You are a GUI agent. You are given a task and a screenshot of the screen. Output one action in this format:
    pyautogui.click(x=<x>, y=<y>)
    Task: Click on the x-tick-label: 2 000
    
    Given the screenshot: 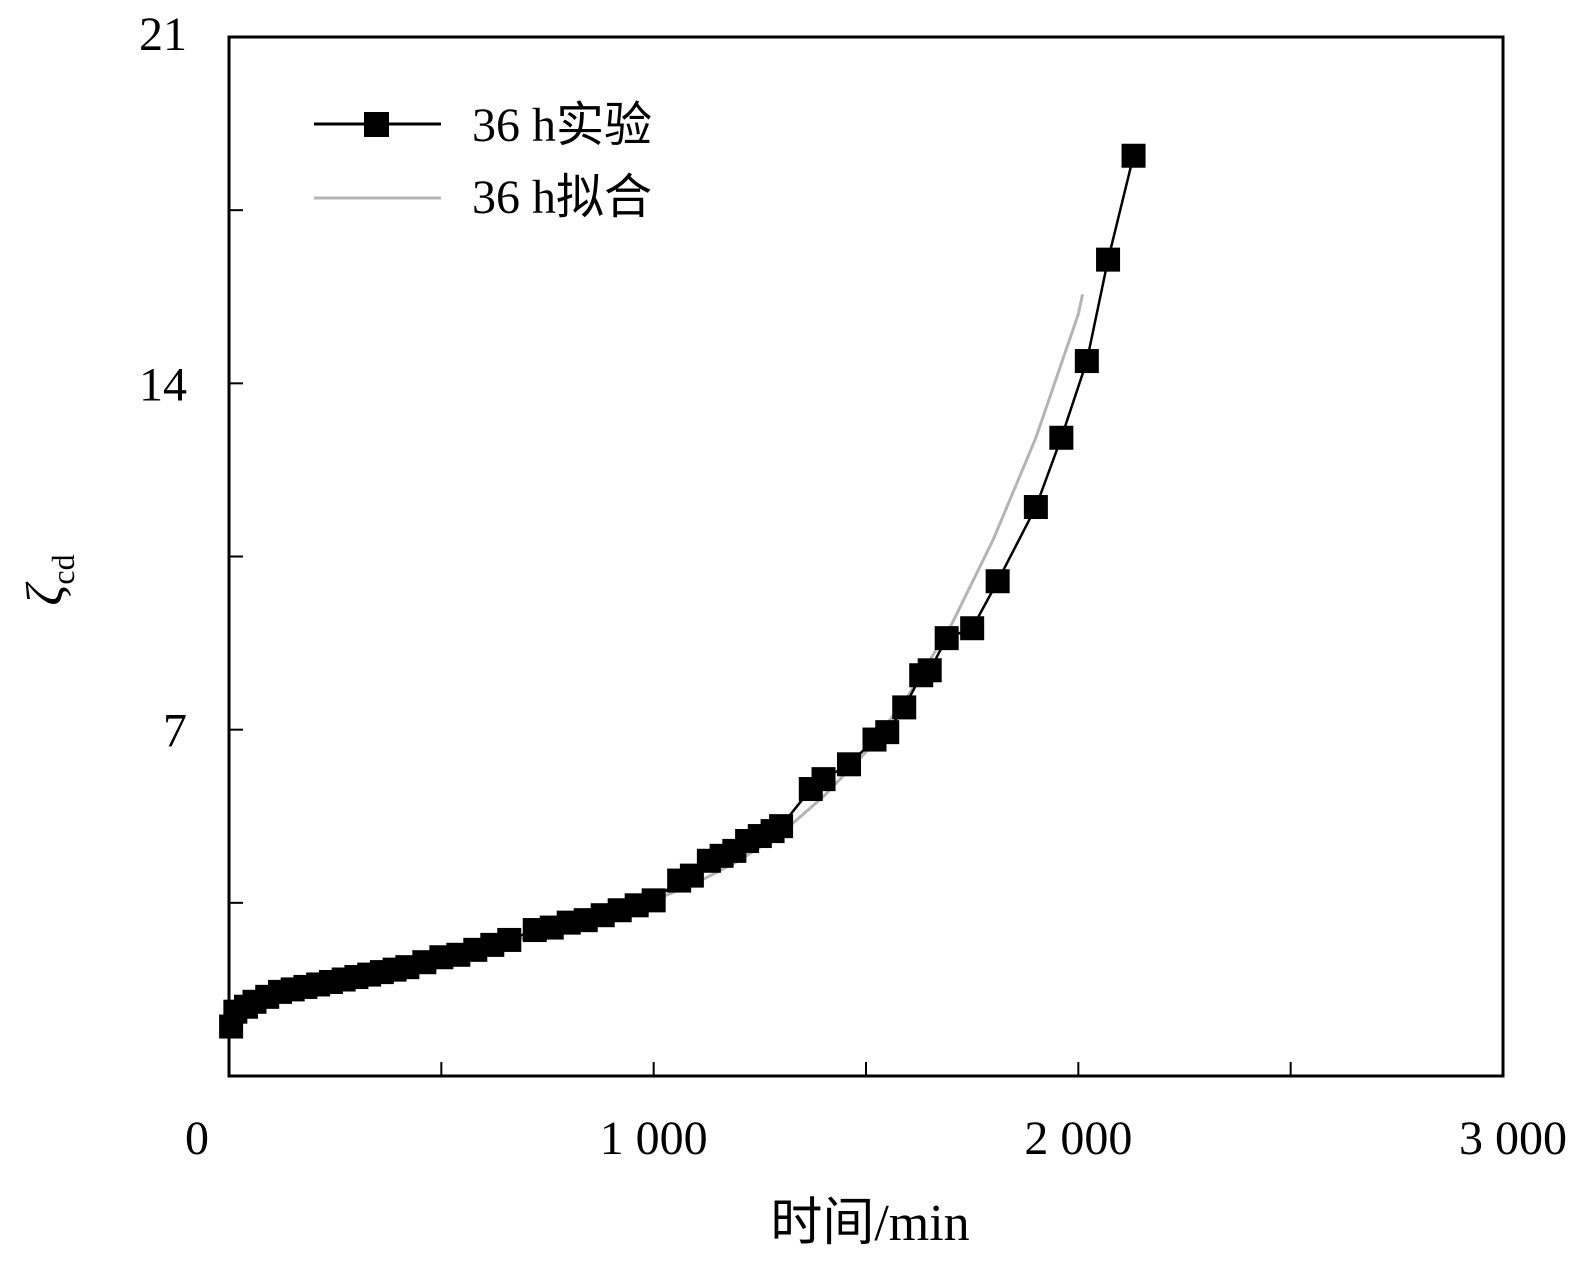 What is the action you would take?
    pyautogui.click(x=1078, y=1138)
    